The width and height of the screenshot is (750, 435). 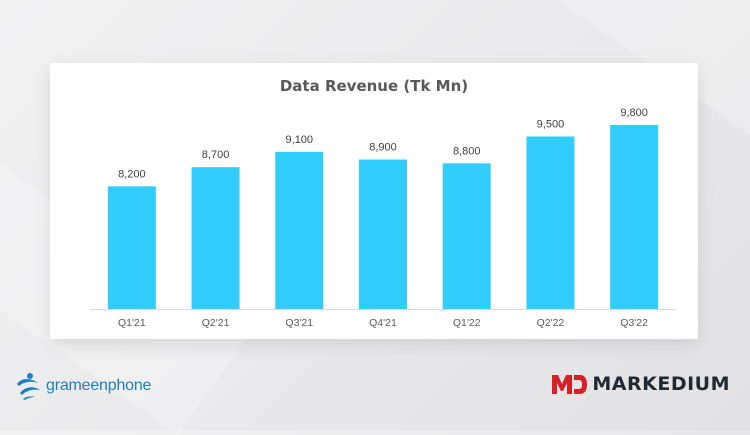 What do you see at coordinates (634, 113) in the screenshot?
I see `data-label: 9,800` at bounding box center [634, 113].